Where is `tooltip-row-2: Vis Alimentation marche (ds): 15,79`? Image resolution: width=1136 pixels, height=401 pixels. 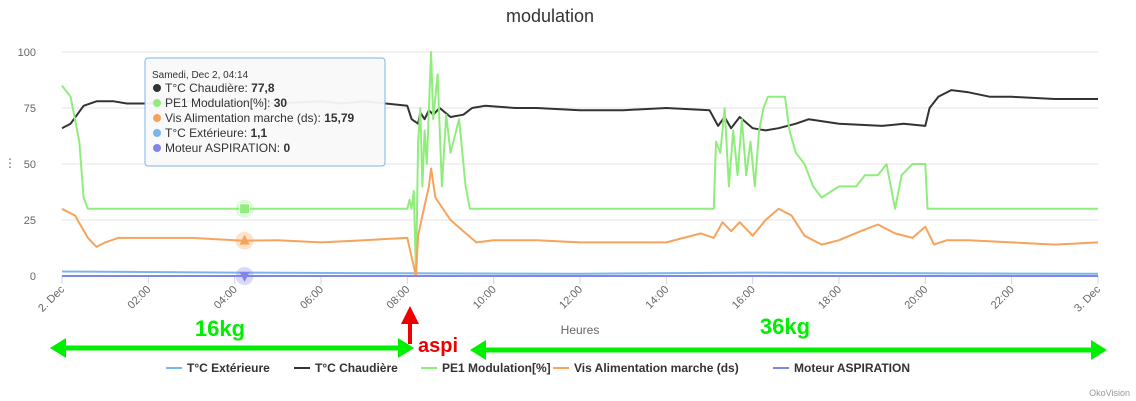
tooltip-row-2: Vis Alimentation marche (ds): 15,79 is located at coordinates (260, 118).